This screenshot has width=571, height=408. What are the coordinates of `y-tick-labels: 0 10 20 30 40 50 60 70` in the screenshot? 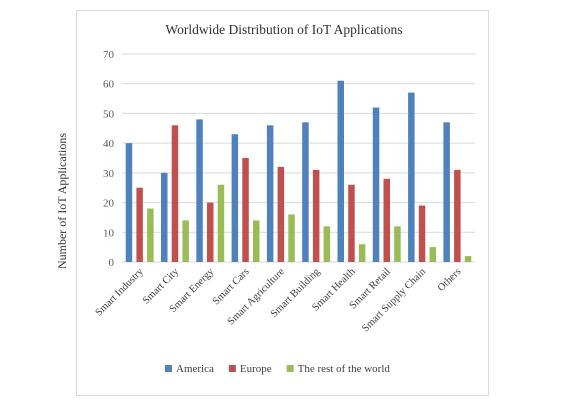 It's located at (109, 159).